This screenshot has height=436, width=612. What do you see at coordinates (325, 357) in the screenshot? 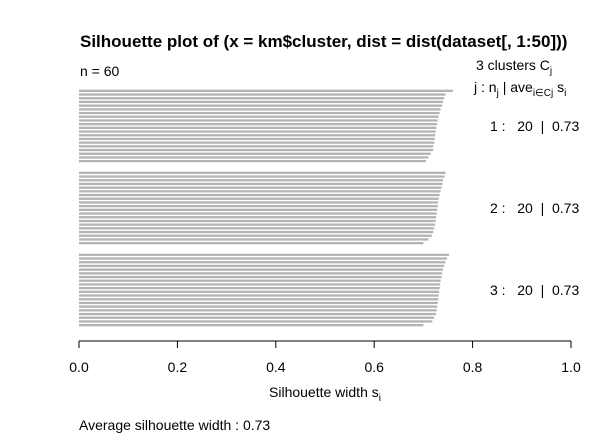
I see `x-axis: 0.0 0.2 0.4 0.6 0.8 1.0` at bounding box center [325, 357].